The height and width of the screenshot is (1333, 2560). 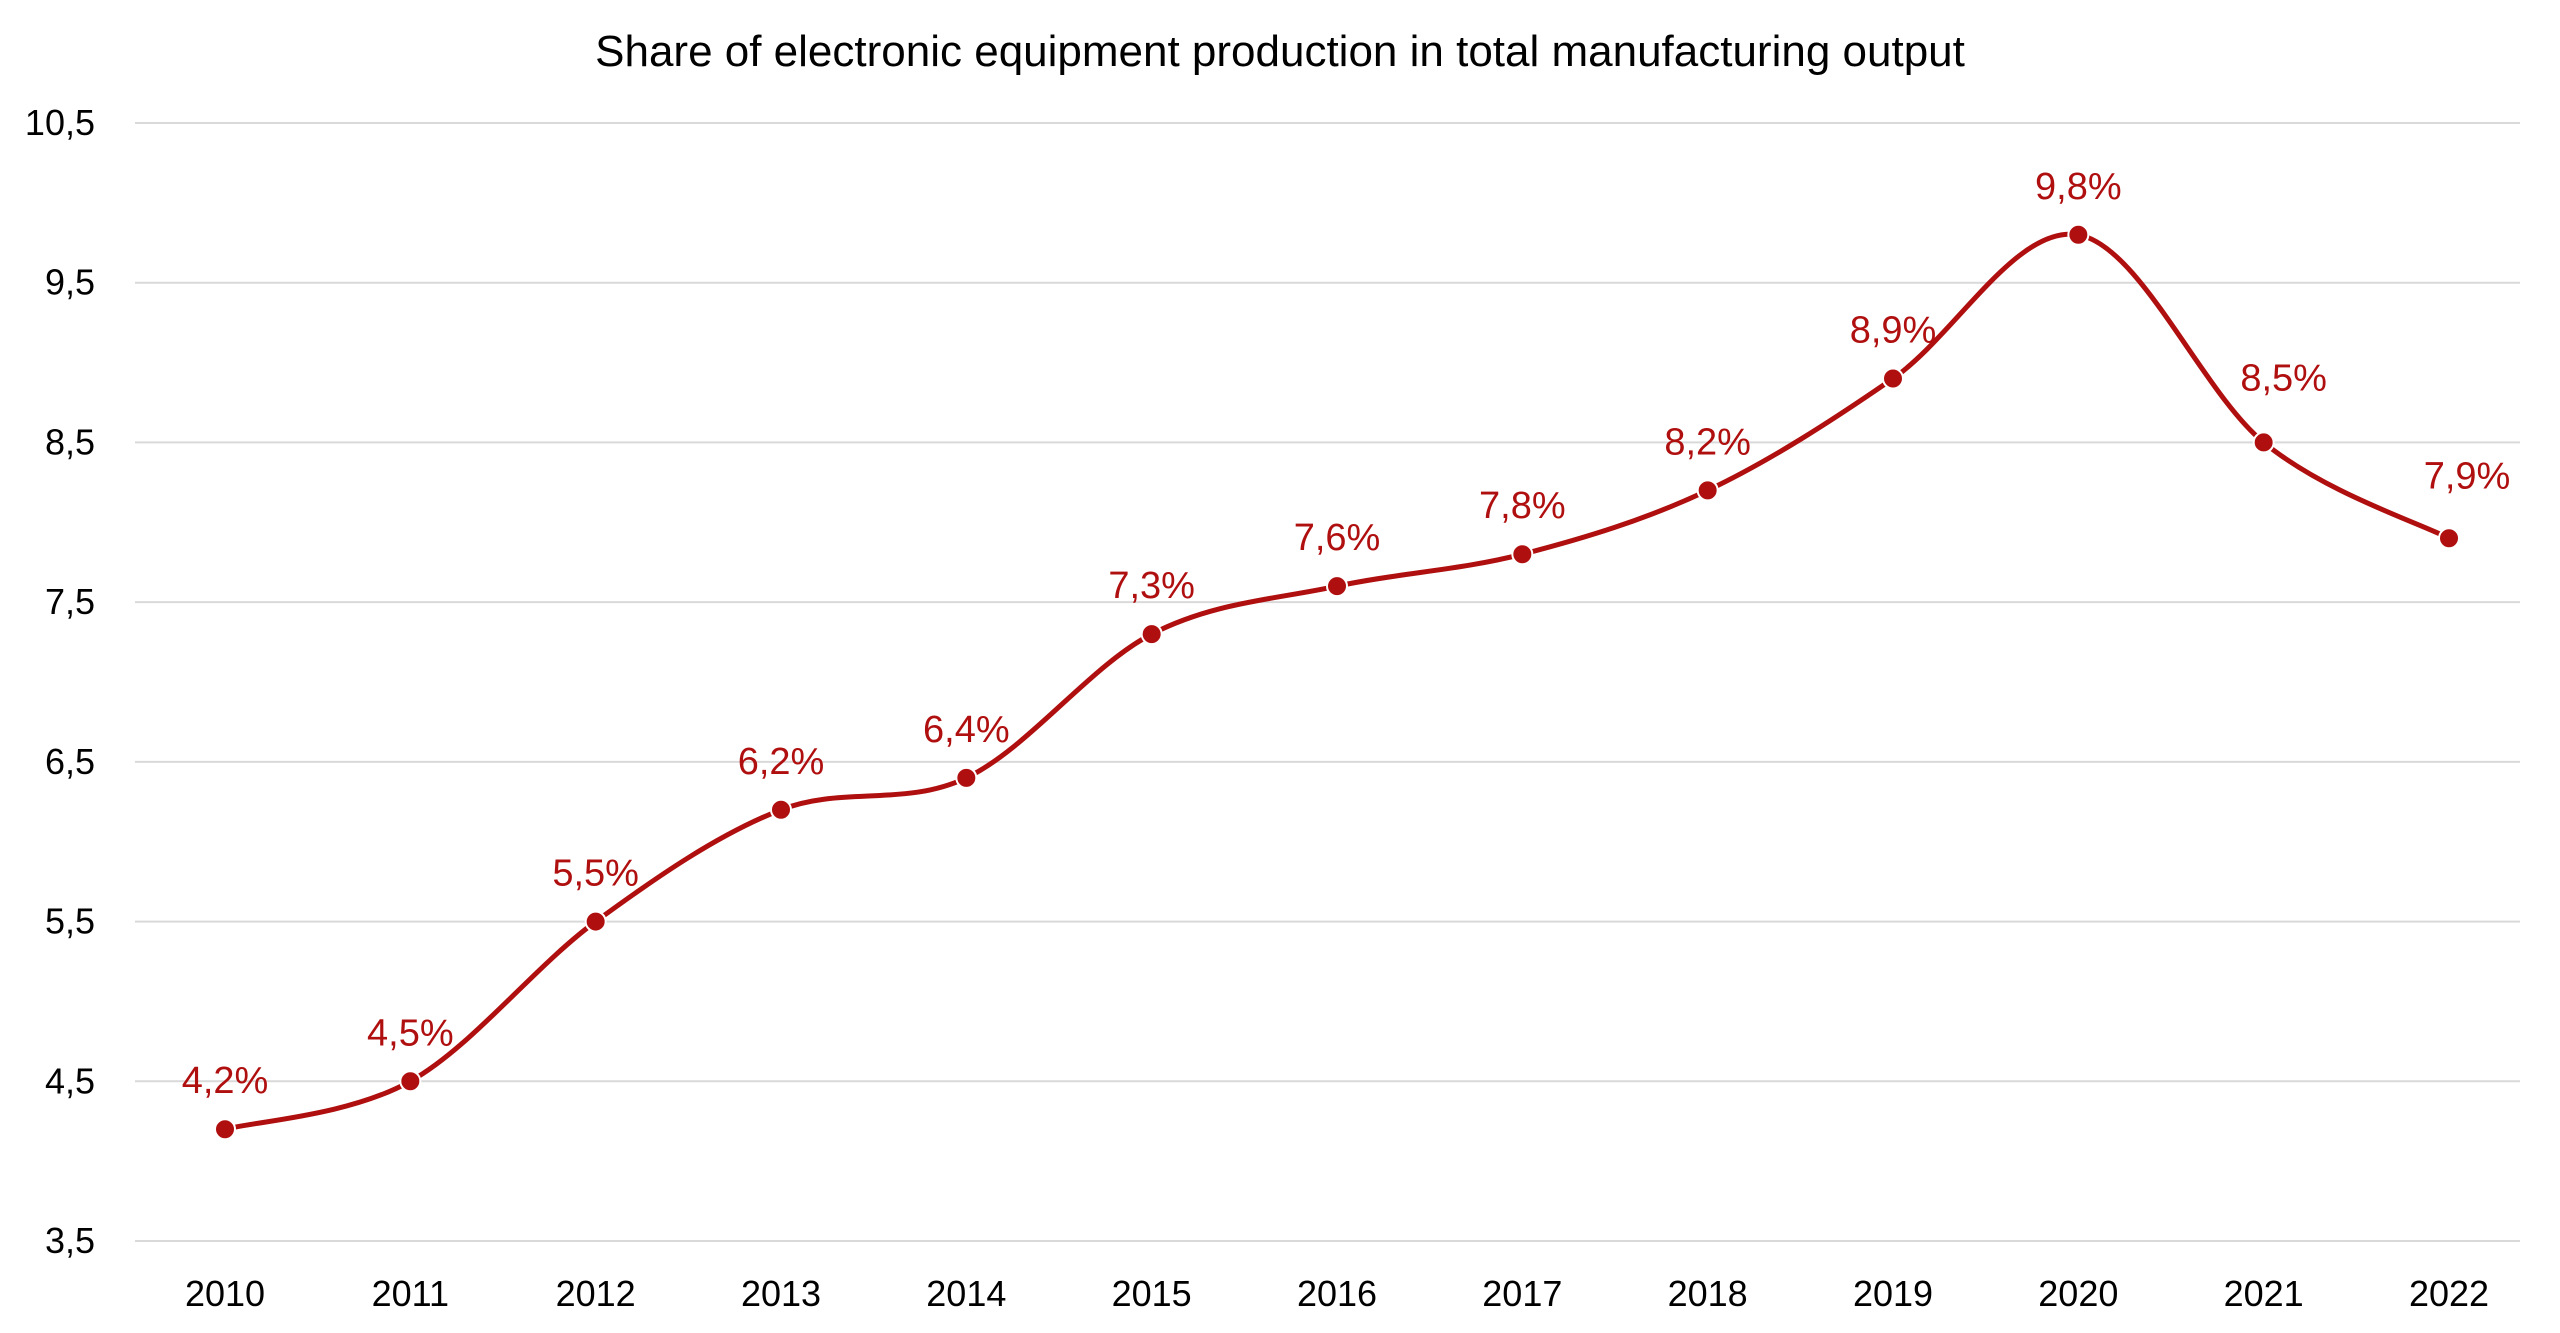 What do you see at coordinates (410, 1293) in the screenshot?
I see `x-tick-label: 2011` at bounding box center [410, 1293].